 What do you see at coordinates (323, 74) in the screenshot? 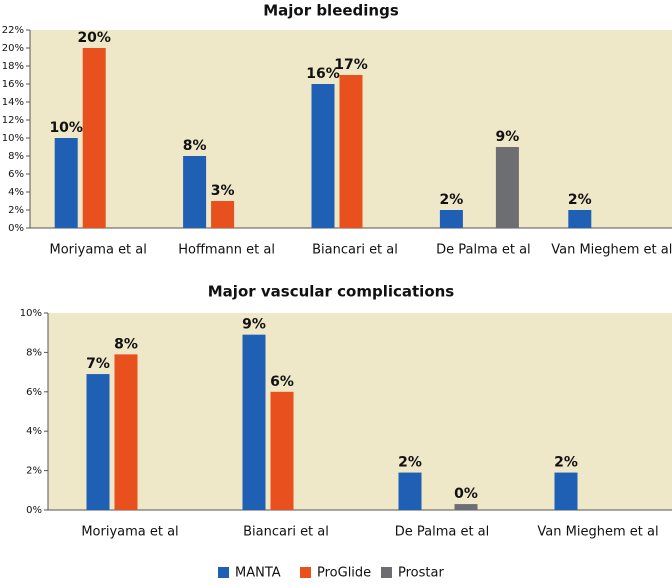
I see `value-label: 16%` at bounding box center [323, 74].